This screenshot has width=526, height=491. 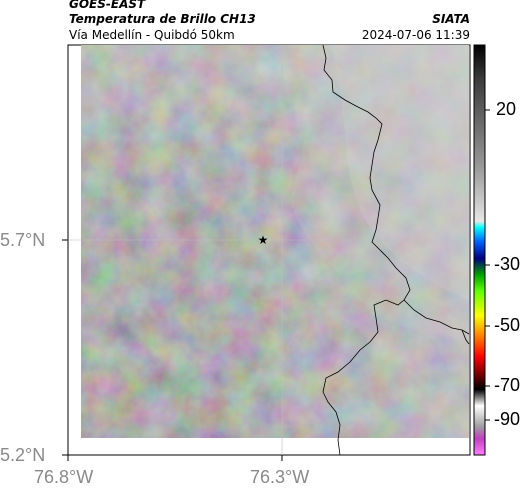 What do you see at coordinates (507, 264) in the screenshot?
I see `colorbar-tick-label: -30` at bounding box center [507, 264].